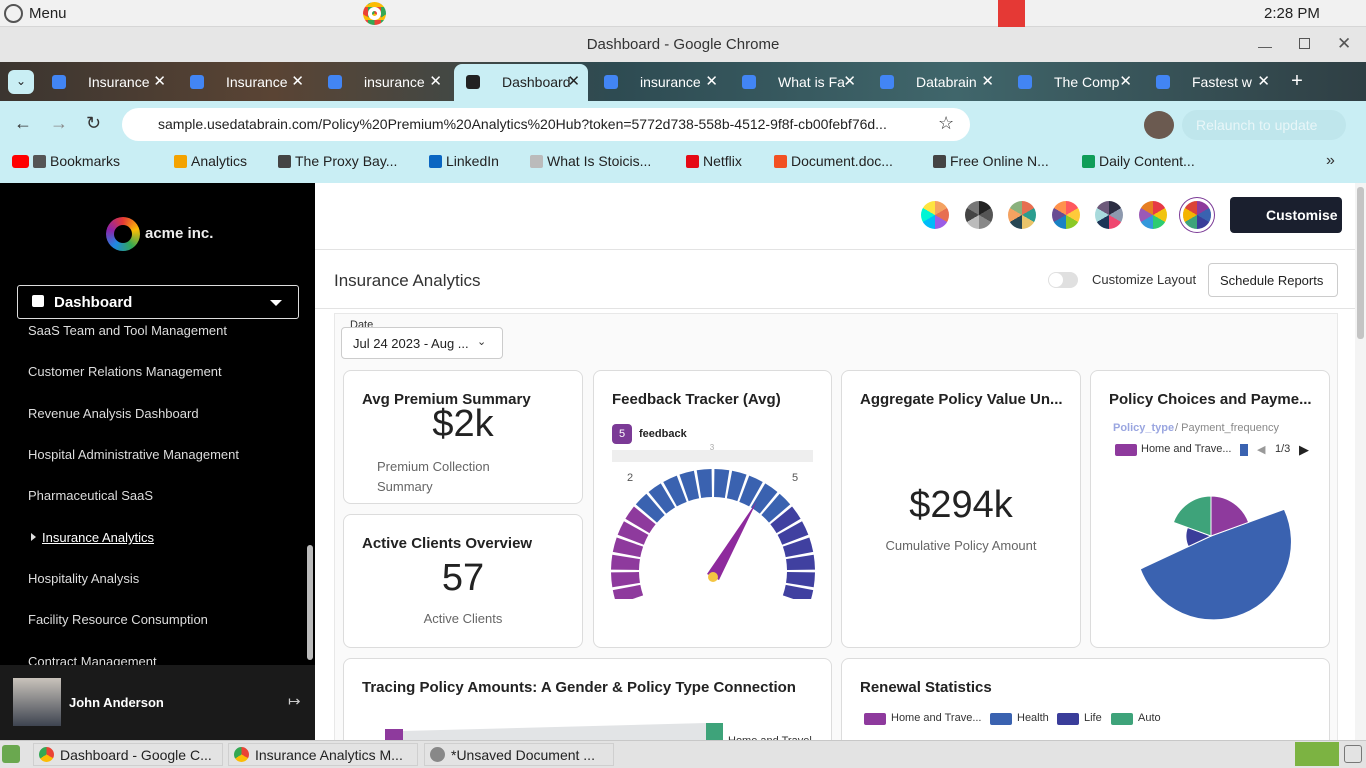  Describe the element at coordinates (1087, 82) in the screenshot. I see `tab-title: The Comp` at that location.